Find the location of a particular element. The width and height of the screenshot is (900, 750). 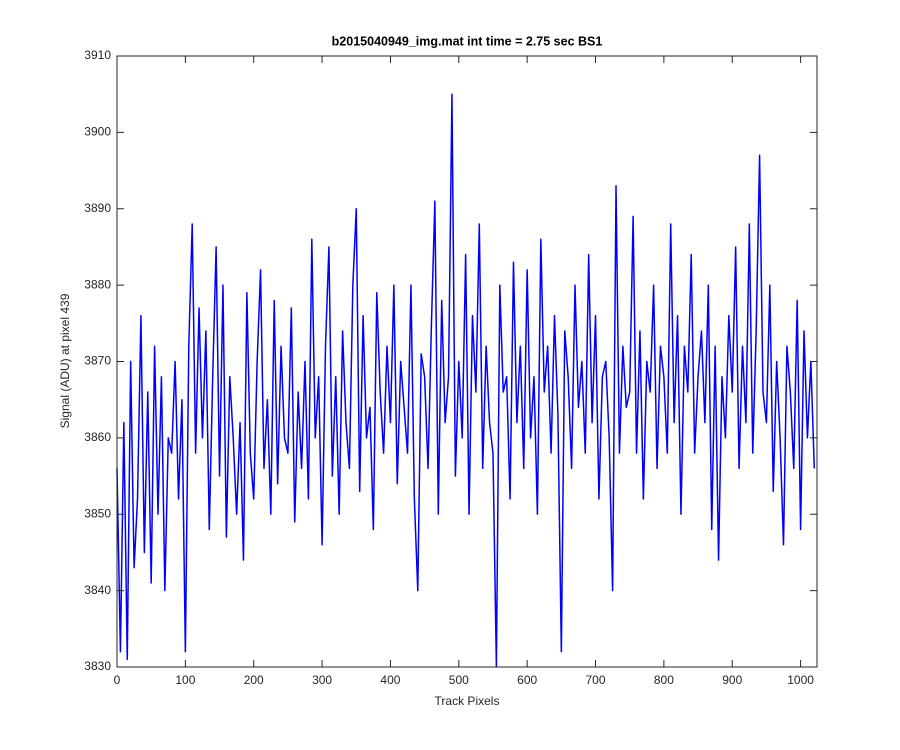

y-tick-label: 3840 is located at coordinates (97, 590).